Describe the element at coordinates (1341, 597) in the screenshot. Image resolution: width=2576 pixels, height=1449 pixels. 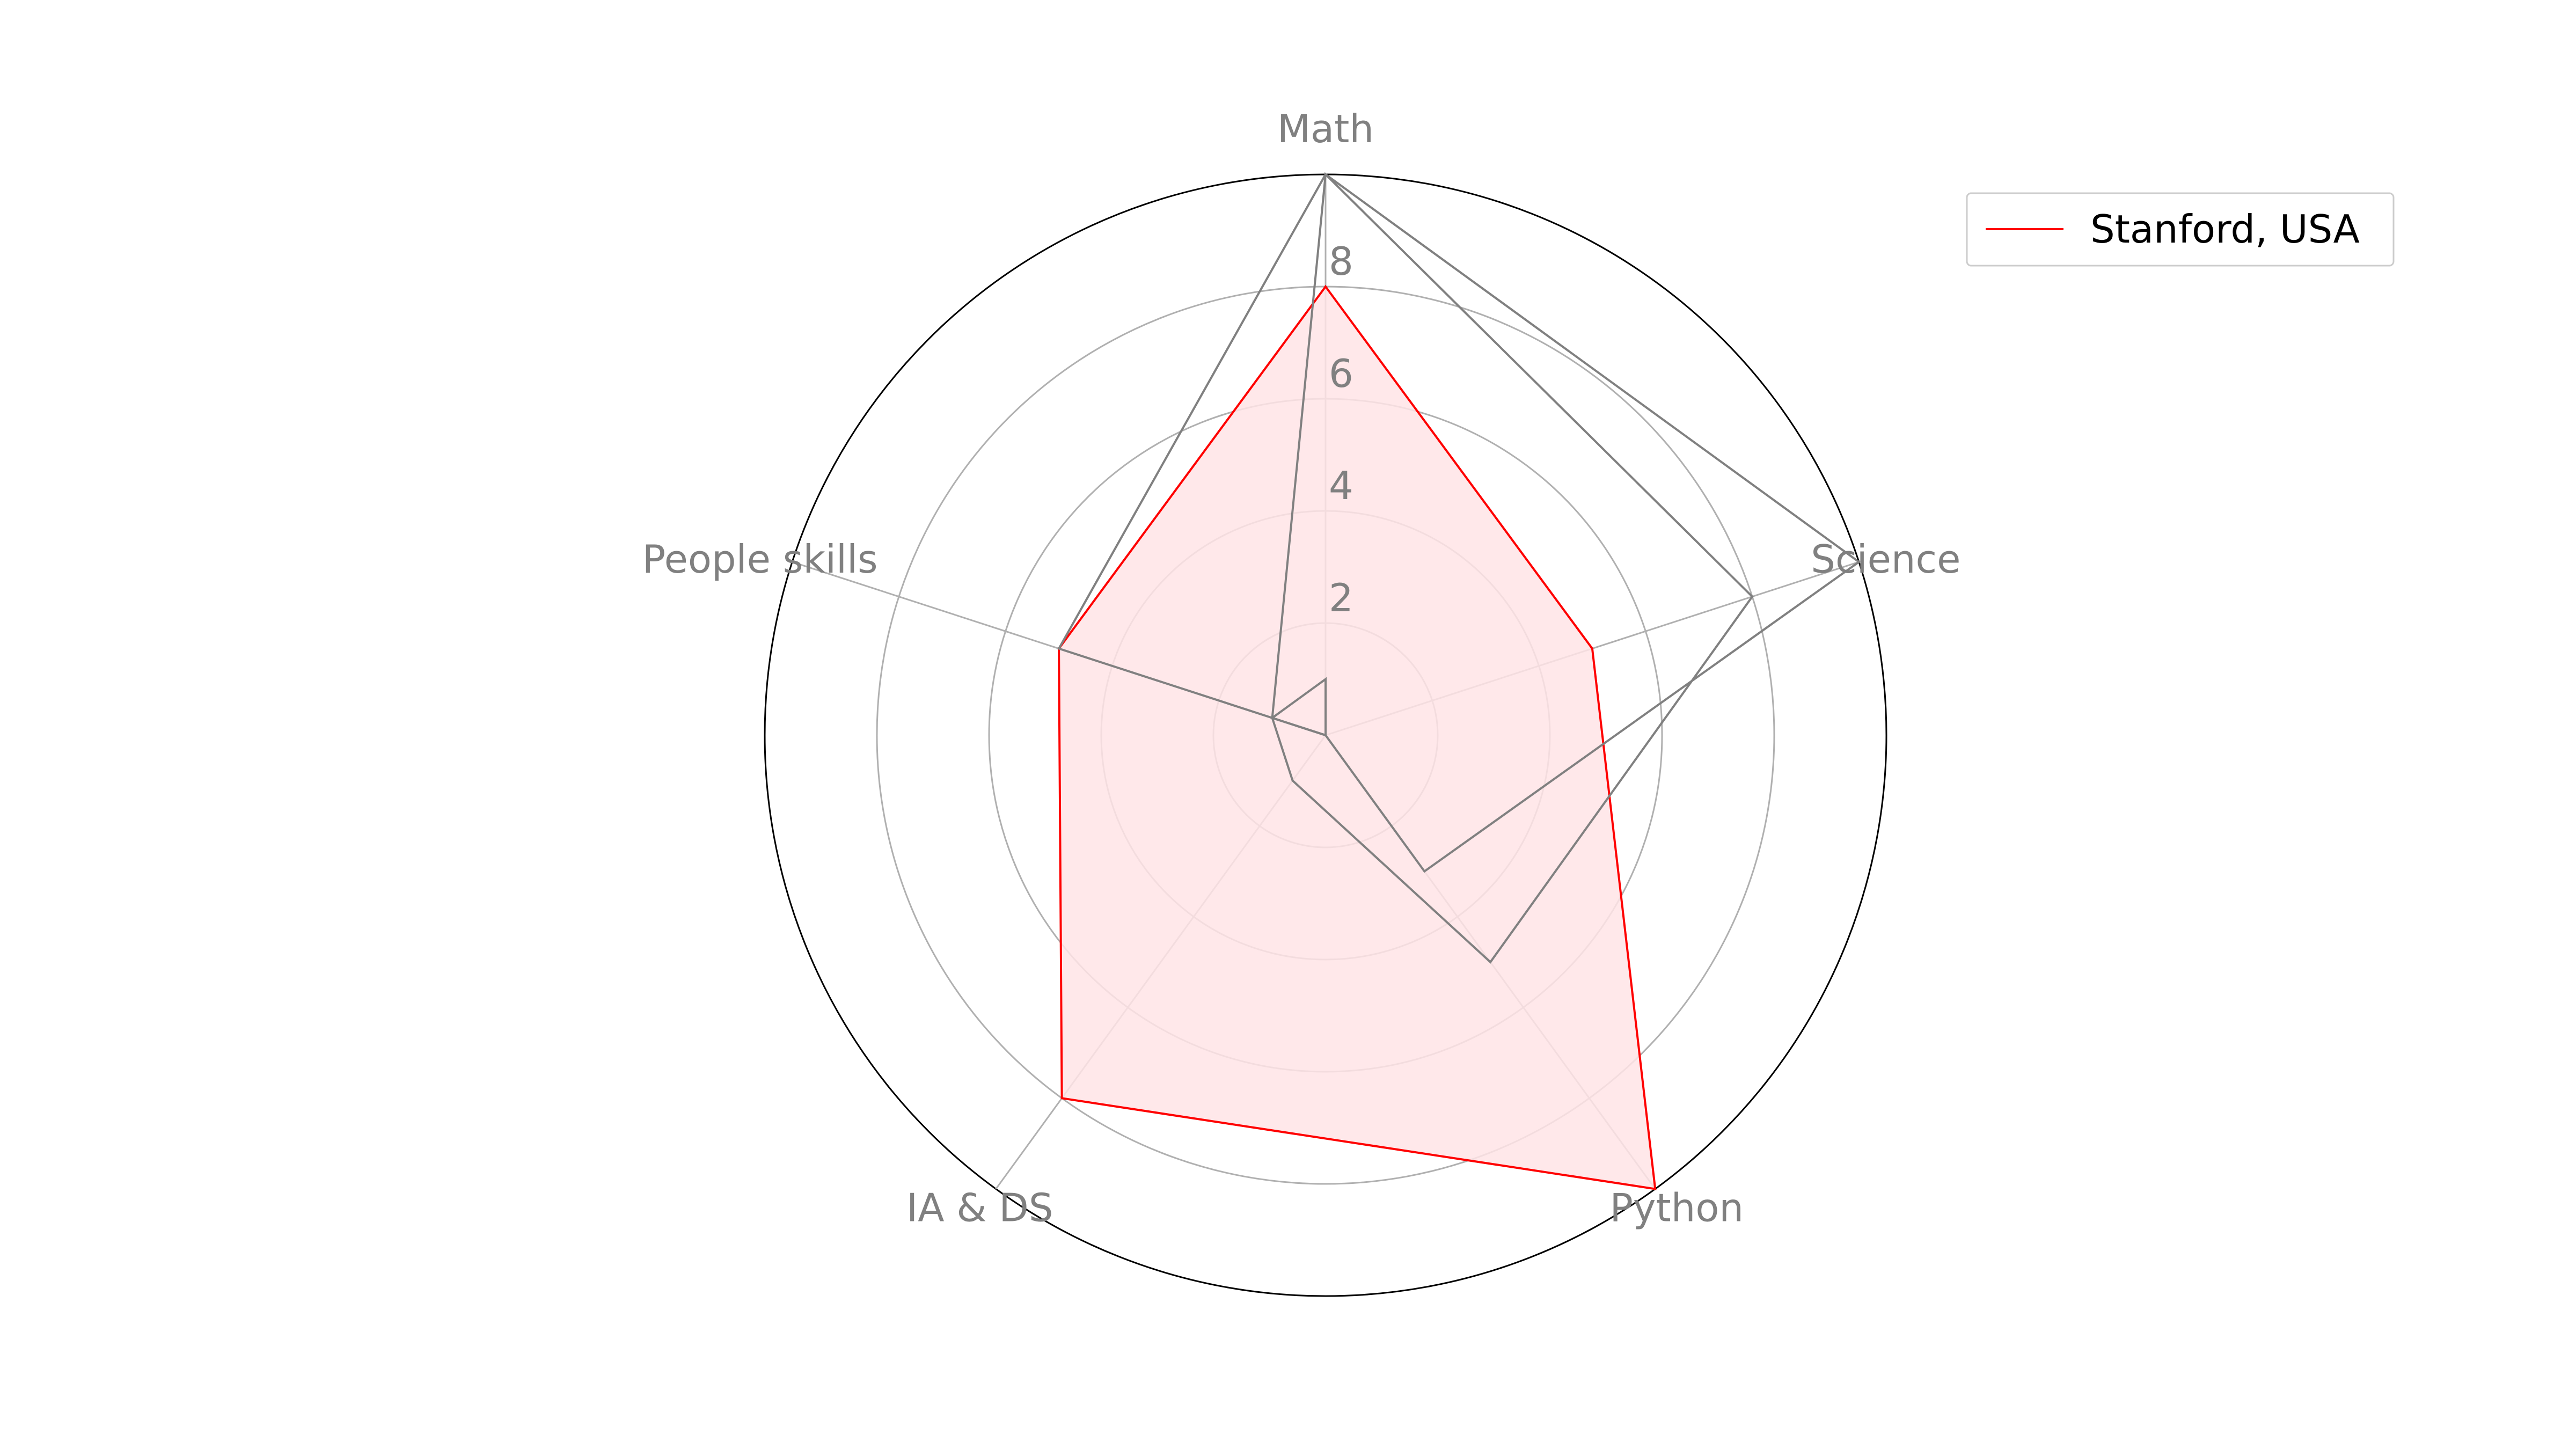
I see `r-tick-label-2: 2` at that location.